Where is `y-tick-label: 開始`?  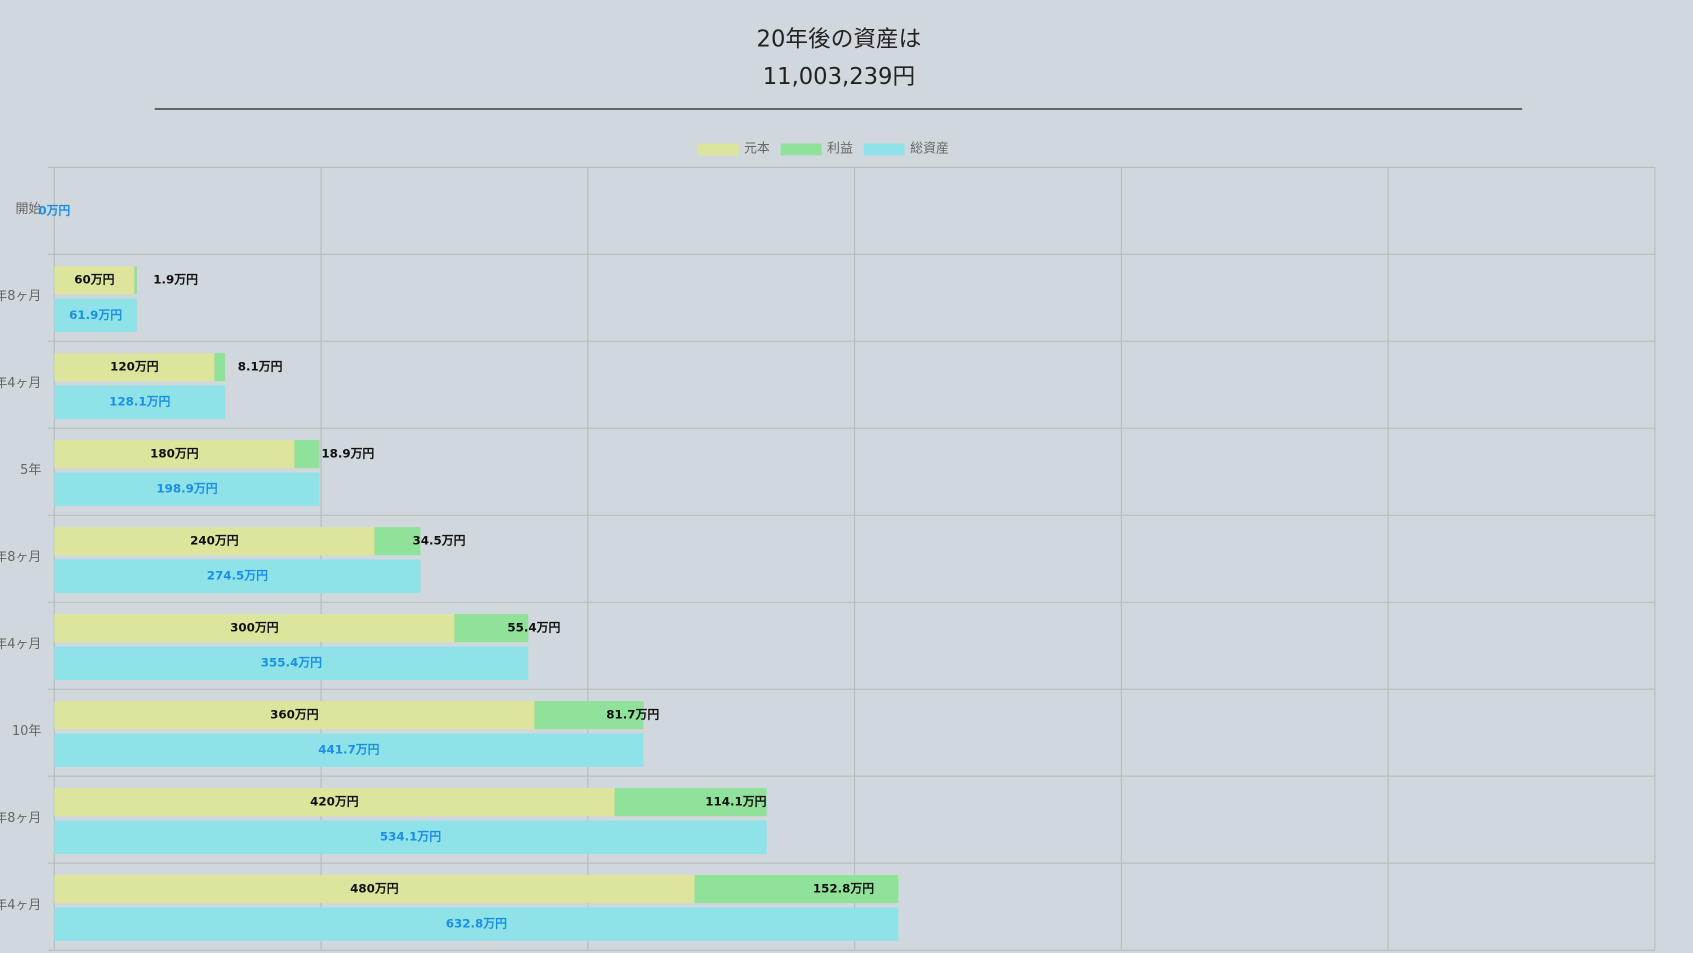 y-tick-label: 開始 is located at coordinates (28, 209).